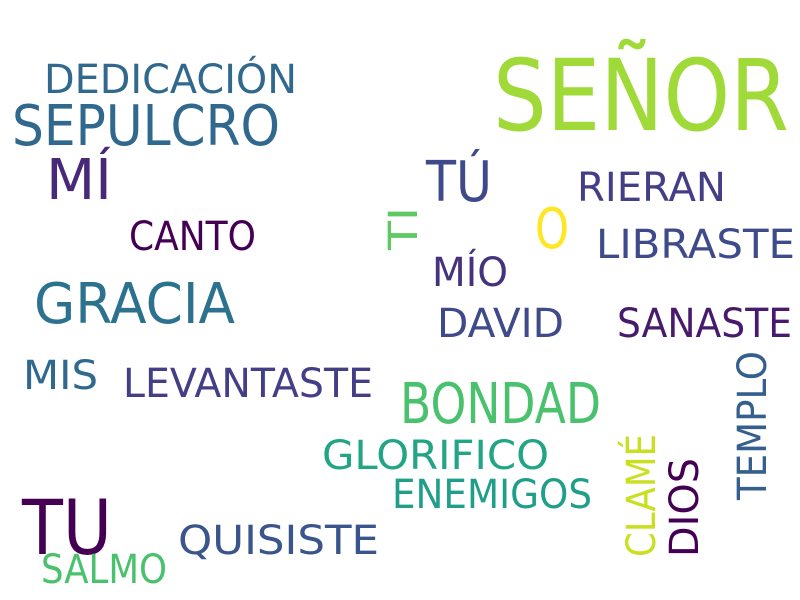  I want to click on word-gracia: GRACIA, so click(134, 304).